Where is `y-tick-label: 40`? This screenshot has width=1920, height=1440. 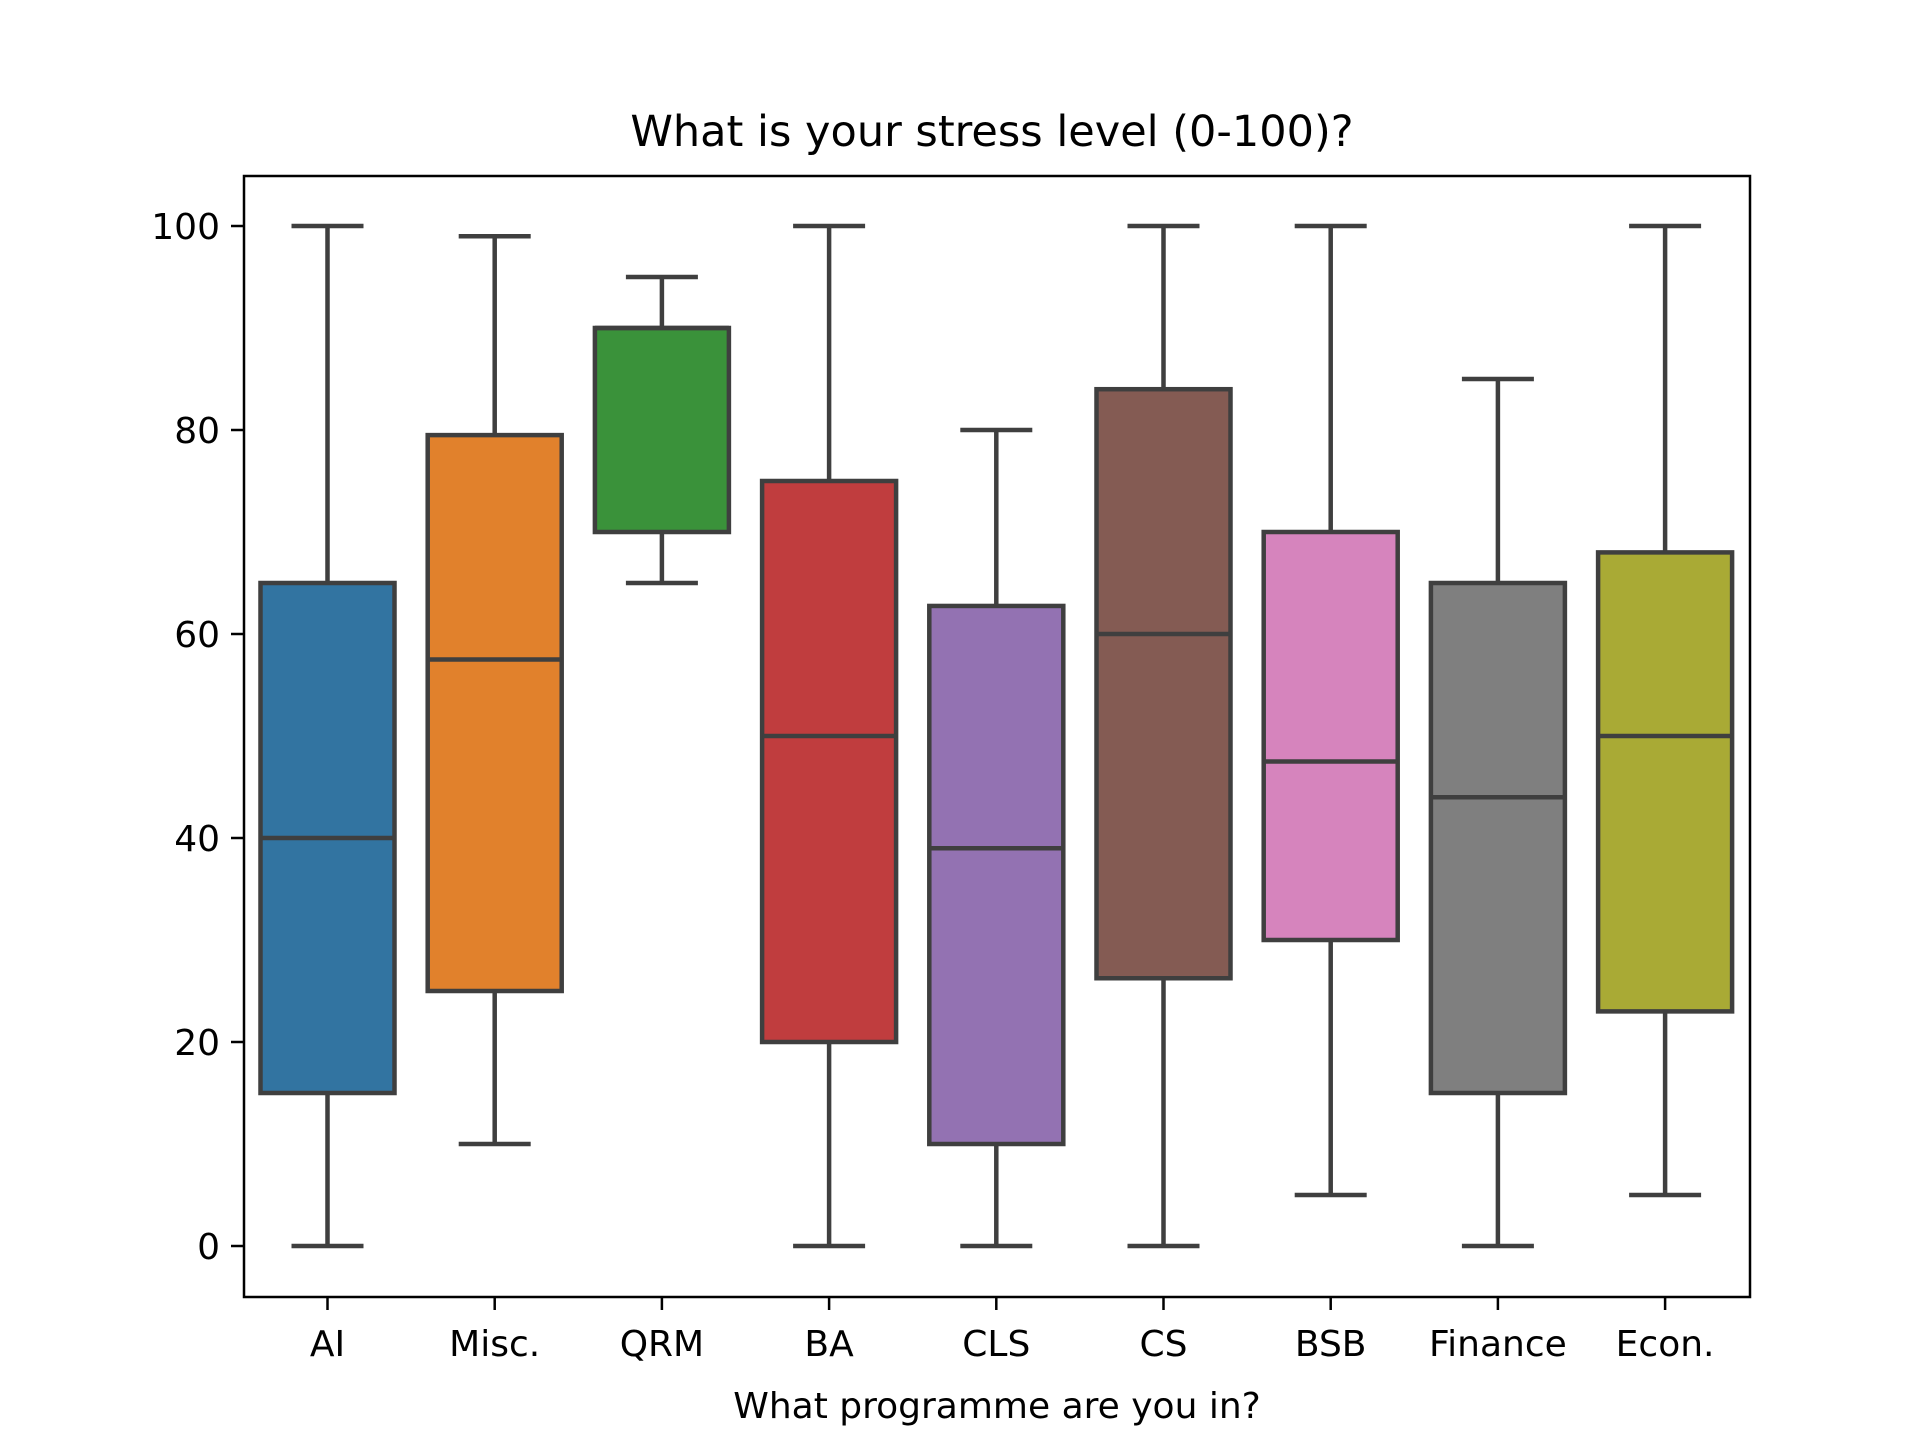
y-tick-label: 40 is located at coordinates (197, 839).